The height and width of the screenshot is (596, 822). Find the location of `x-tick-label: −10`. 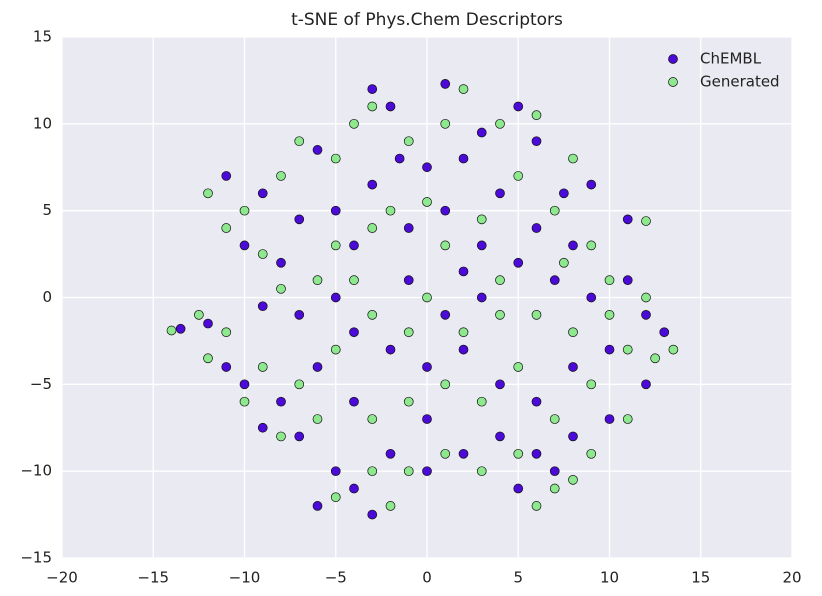

x-tick-label: −10 is located at coordinates (245, 578).